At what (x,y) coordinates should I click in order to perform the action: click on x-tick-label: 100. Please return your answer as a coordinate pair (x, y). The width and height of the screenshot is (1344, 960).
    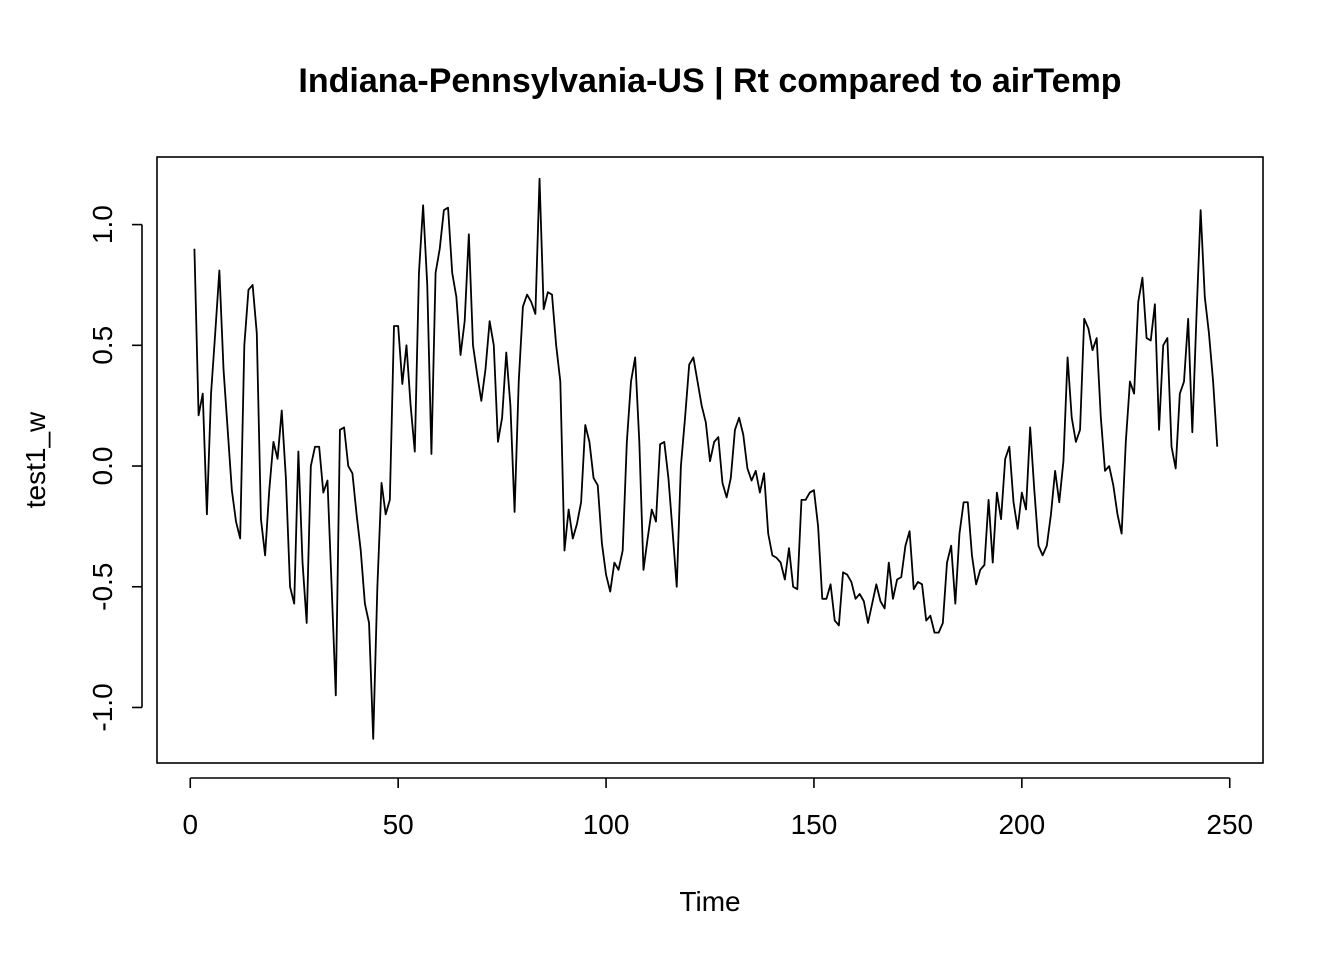
    Looking at the image, I should click on (606, 824).